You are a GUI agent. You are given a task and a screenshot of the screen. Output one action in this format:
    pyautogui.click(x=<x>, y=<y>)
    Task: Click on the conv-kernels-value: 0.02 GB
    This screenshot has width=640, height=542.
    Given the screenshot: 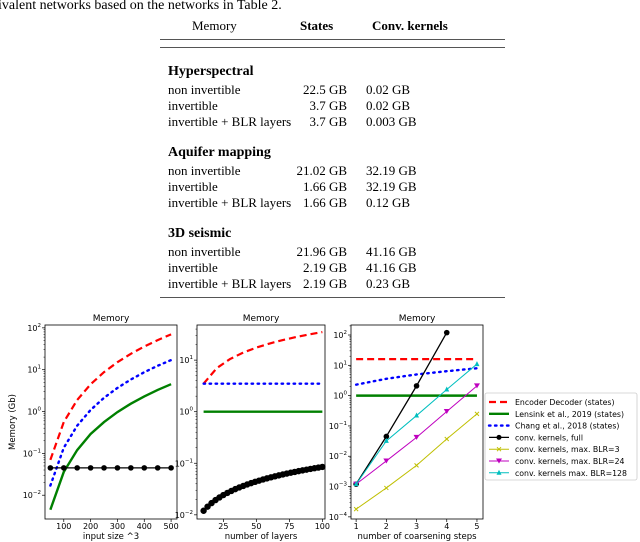 What is the action you would take?
    pyautogui.click(x=388, y=89)
    